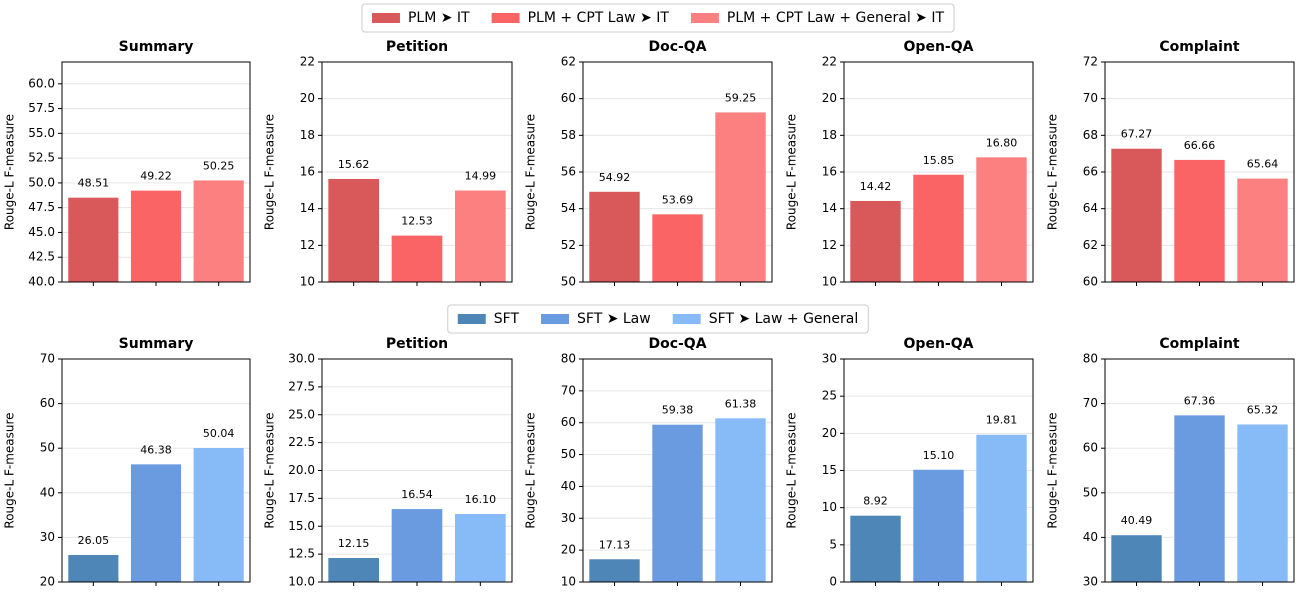  Describe the element at coordinates (481, 176) in the screenshot. I see `value-label: 14.99` at that location.